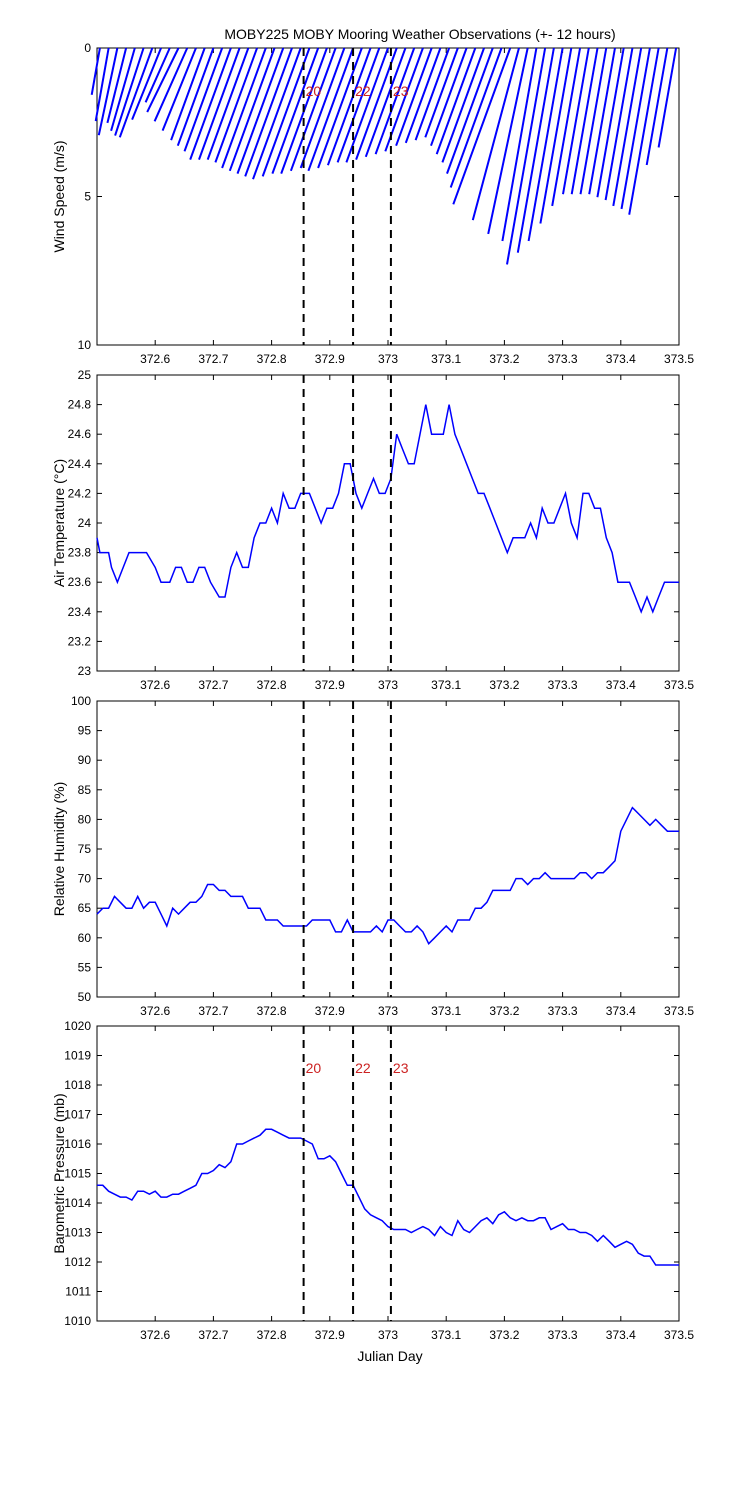 This screenshot has height=1500, width=750. I want to click on event-marker-label: 23, so click(401, 91).